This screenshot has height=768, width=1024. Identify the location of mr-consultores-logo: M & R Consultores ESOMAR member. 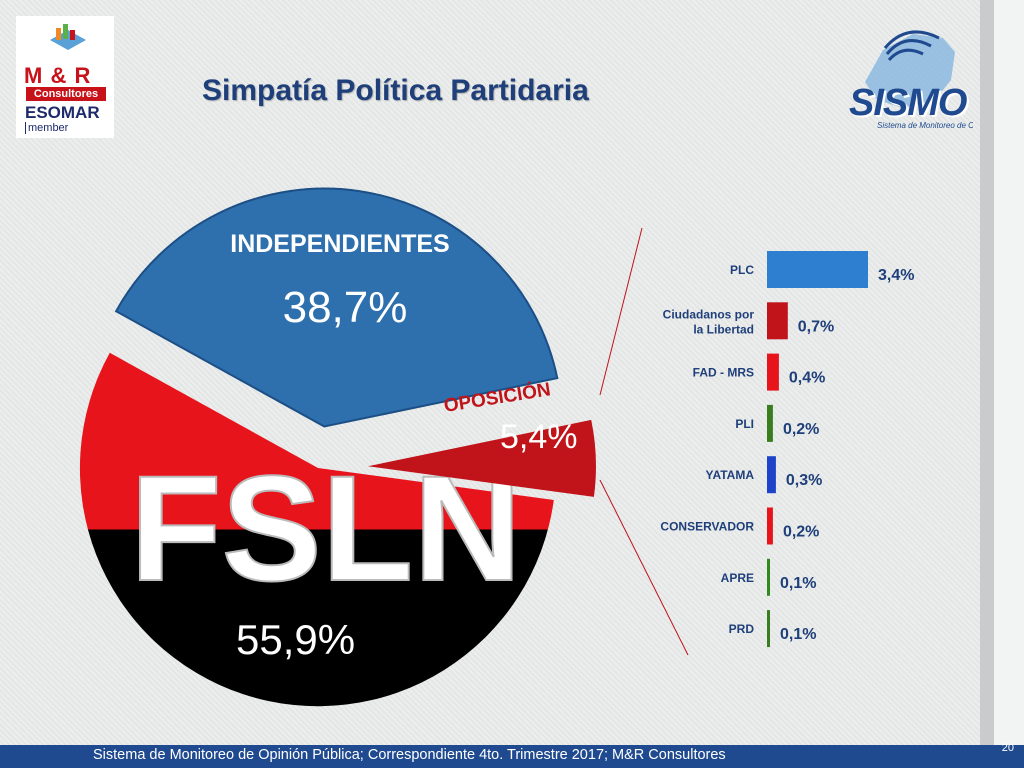
(65, 77).